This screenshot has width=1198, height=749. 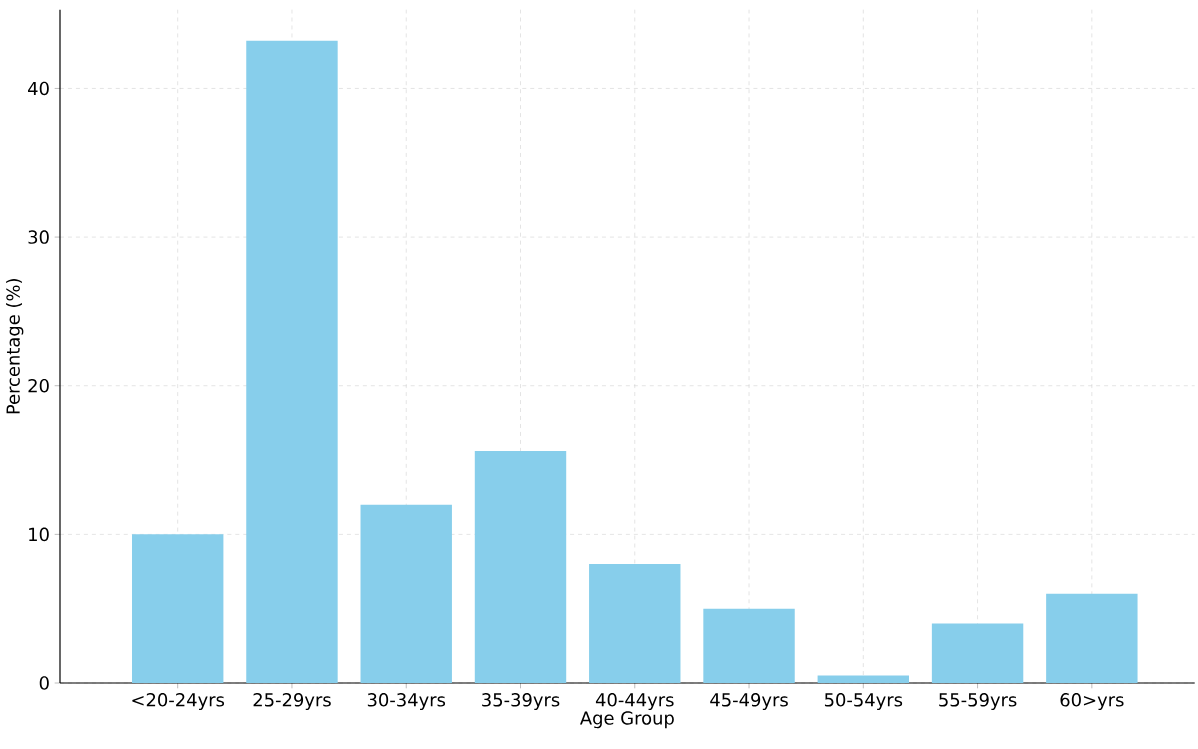 What do you see at coordinates (292, 702) in the screenshot?
I see `x-tick-label: 25-29yrs` at bounding box center [292, 702].